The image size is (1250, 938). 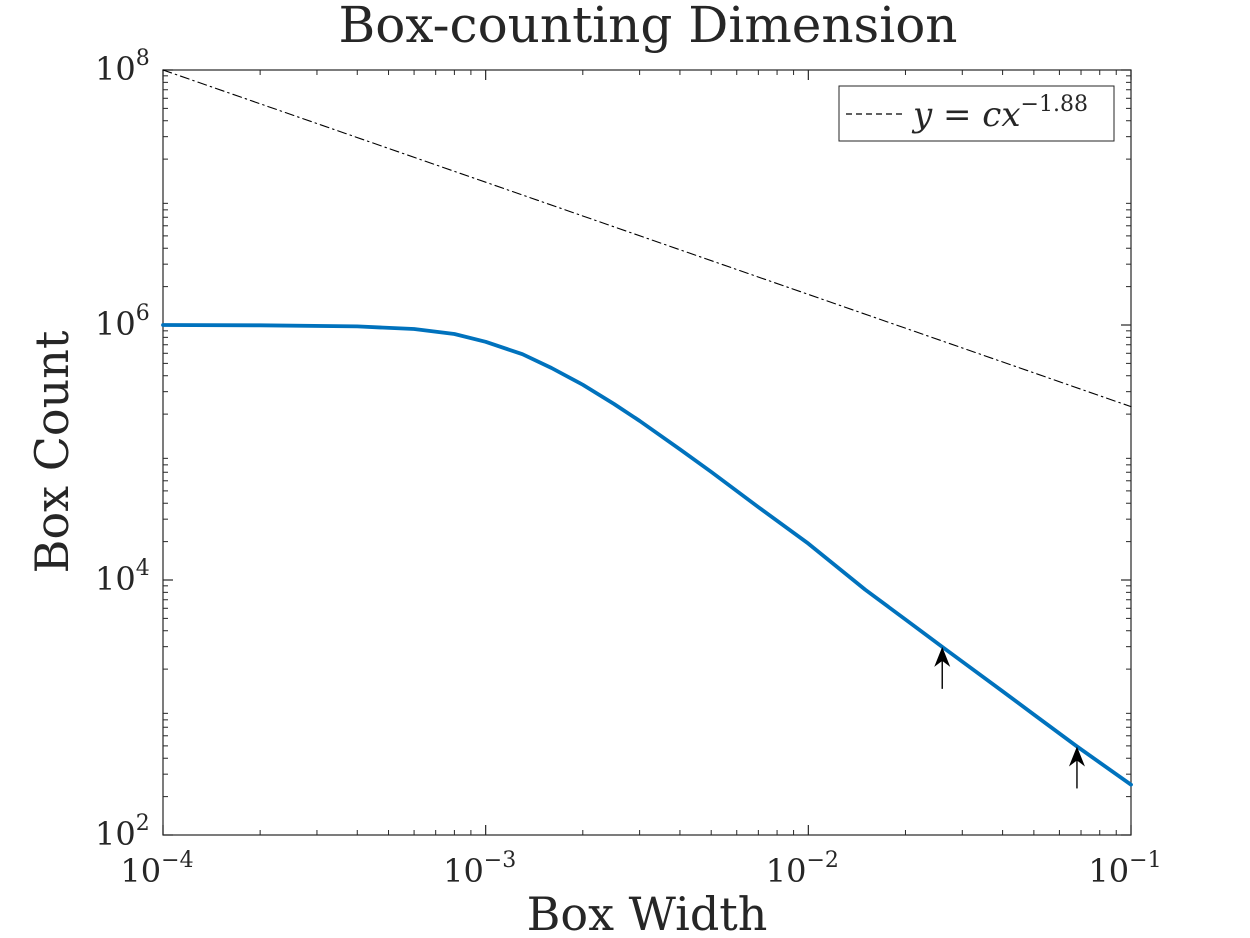 I want to click on y-tick-label: 10⁴, so click(x=122, y=577).